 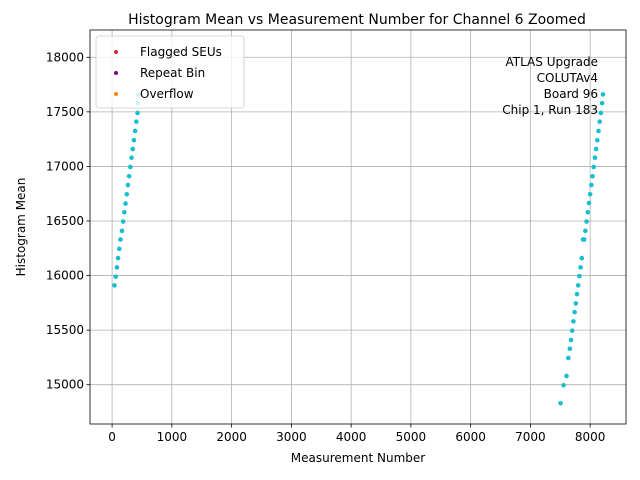 What do you see at coordinates (181, 52) in the screenshot?
I see `legend-label: Flagged SEUs` at bounding box center [181, 52].